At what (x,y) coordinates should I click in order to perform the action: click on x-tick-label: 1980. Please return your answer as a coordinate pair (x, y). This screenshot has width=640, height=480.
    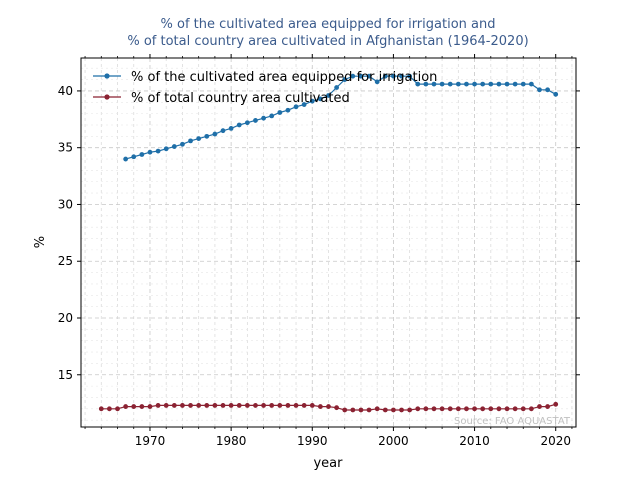
    Looking at the image, I should click on (231, 441).